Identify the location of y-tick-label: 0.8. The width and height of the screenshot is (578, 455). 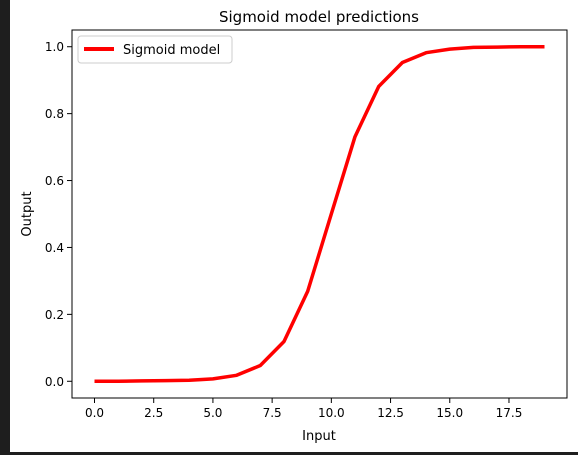
(54, 114).